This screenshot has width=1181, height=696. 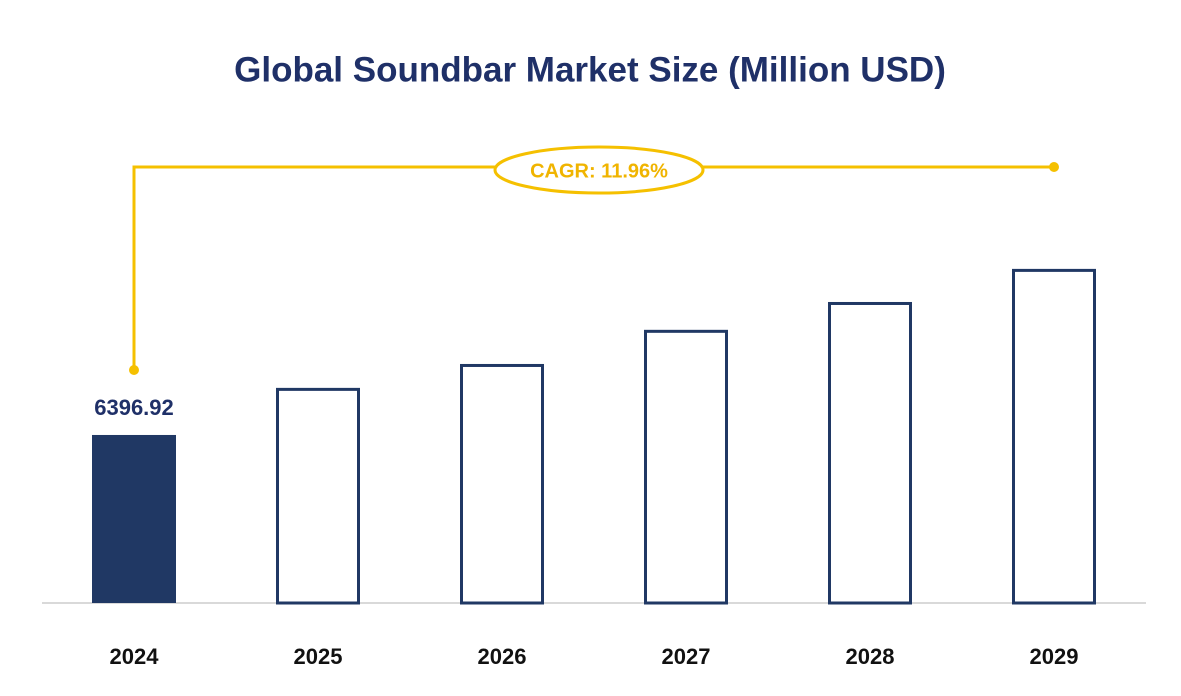 What do you see at coordinates (318, 656) in the screenshot?
I see `x-tick-label: 2025` at bounding box center [318, 656].